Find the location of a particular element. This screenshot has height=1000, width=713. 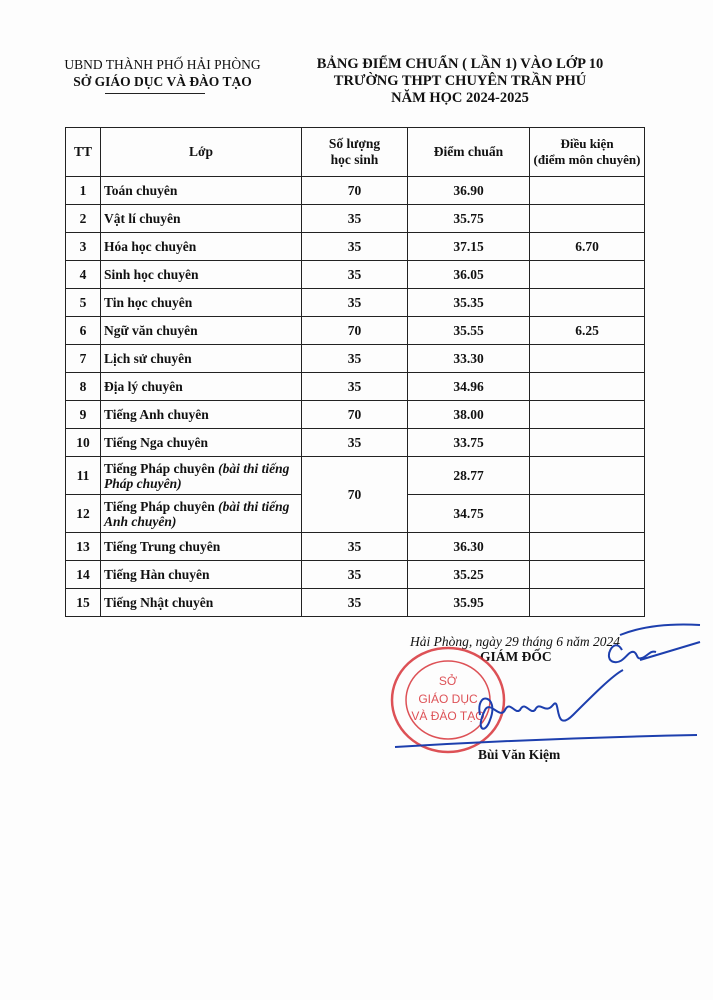

issuer-line1: UBND THÀNH PHỐ HẢI PHÒNG is located at coordinates (162, 64).